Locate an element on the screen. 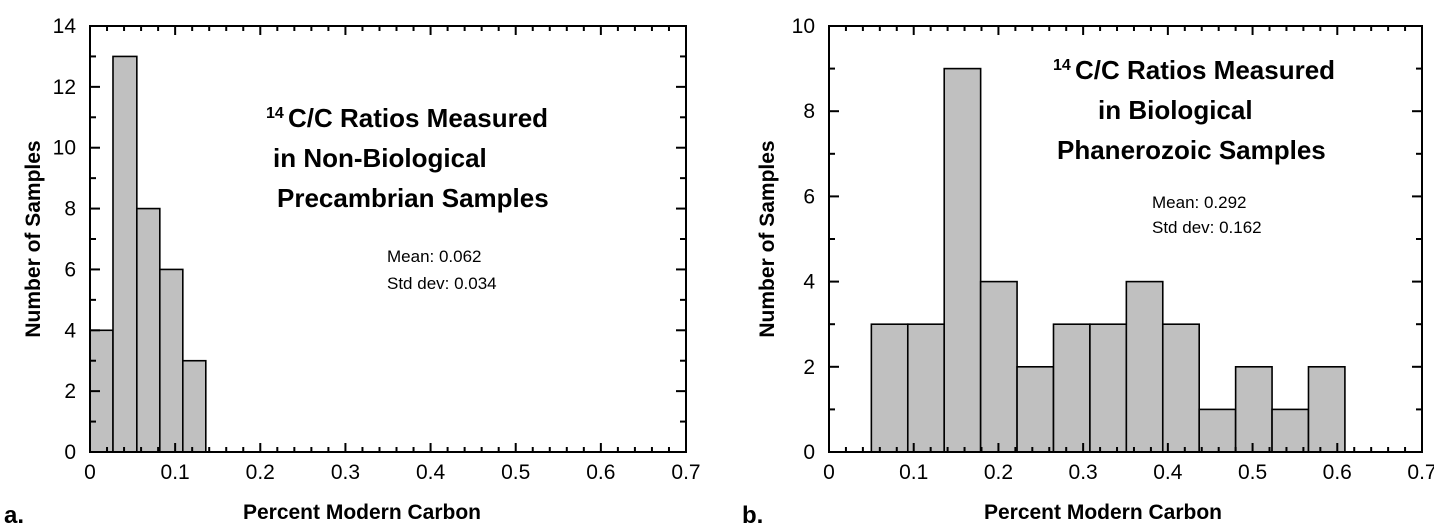 The image size is (1434, 525). mean-label: Mean: 0.292 is located at coordinates (1199, 202).